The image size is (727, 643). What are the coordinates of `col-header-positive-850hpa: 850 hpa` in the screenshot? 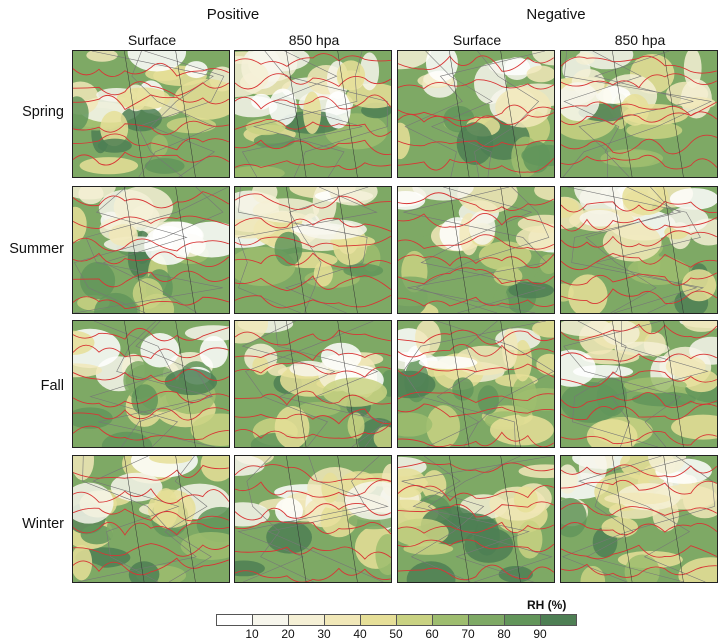 It's located at (314, 40).